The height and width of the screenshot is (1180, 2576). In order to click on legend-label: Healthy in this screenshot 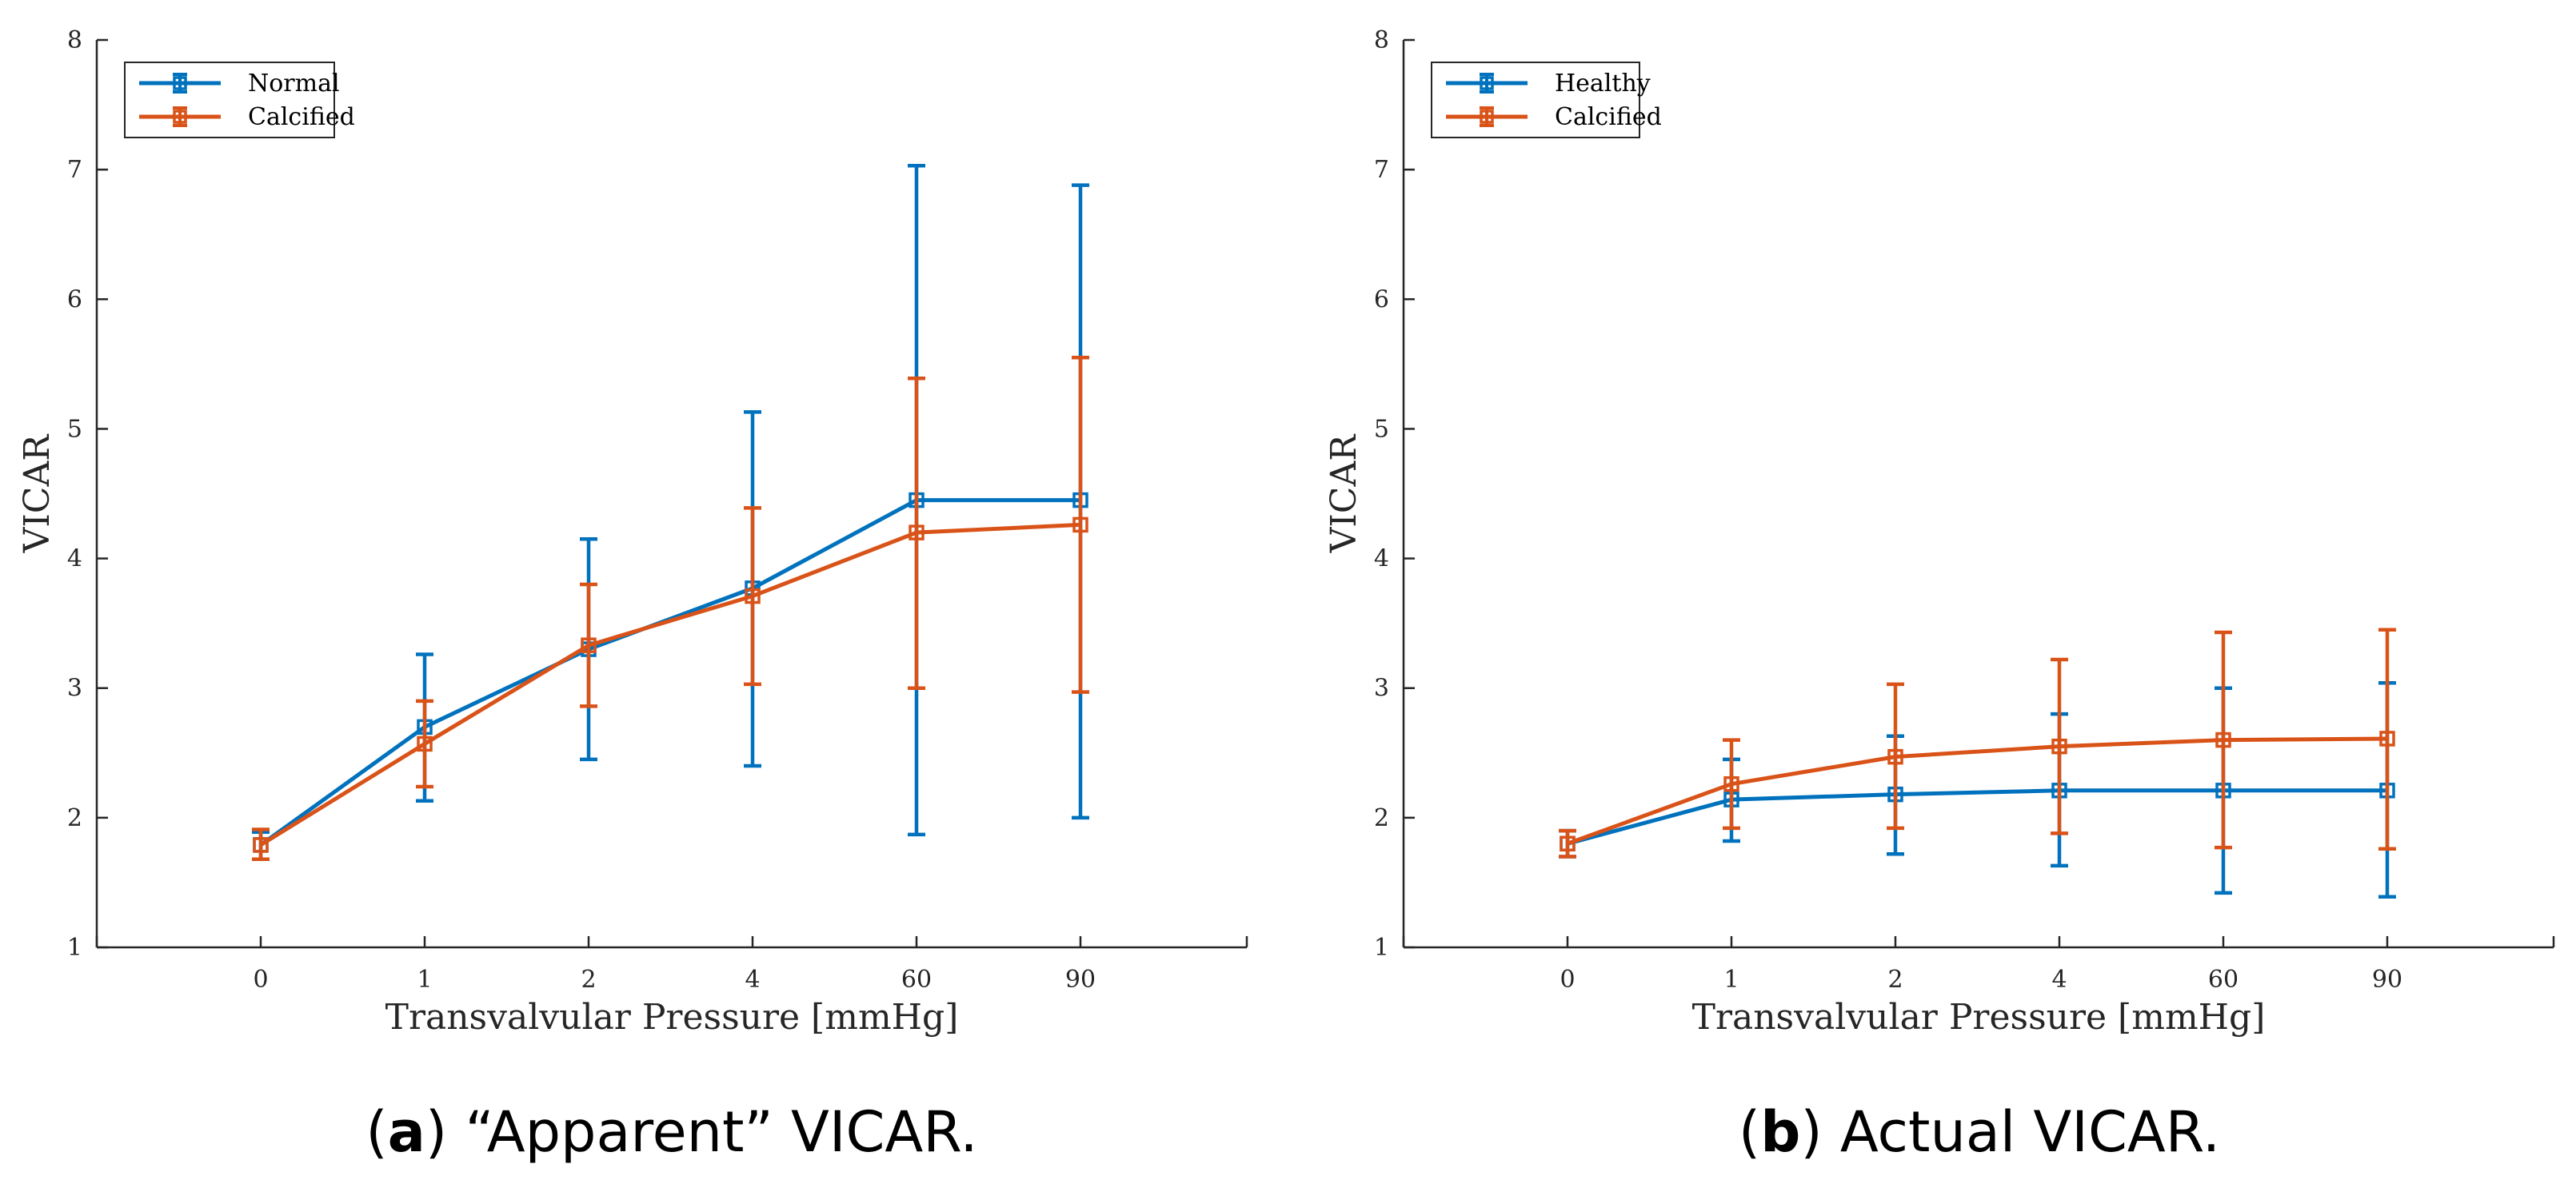, I will do `click(1603, 84)`.